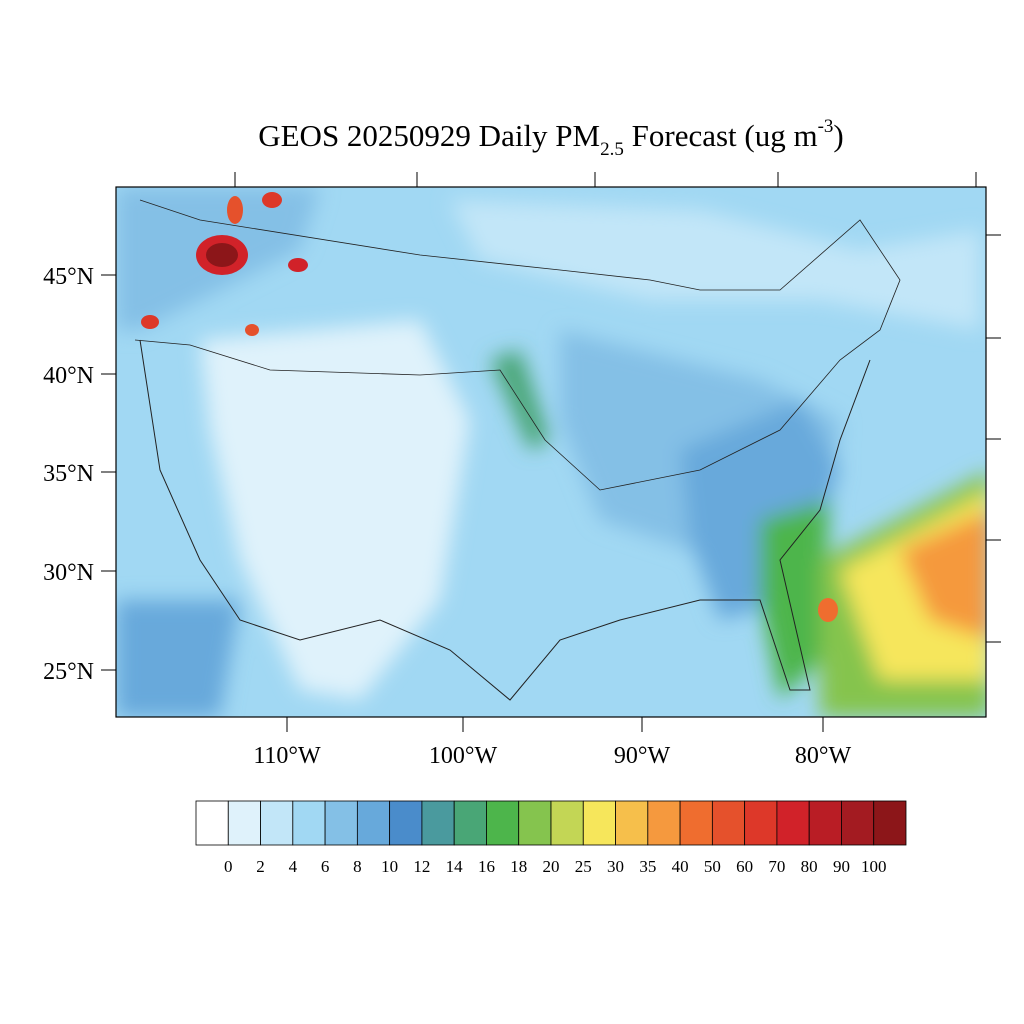 This screenshot has width=1024, height=1024. What do you see at coordinates (68, 474) in the screenshot?
I see `lat-label: 35°N` at bounding box center [68, 474].